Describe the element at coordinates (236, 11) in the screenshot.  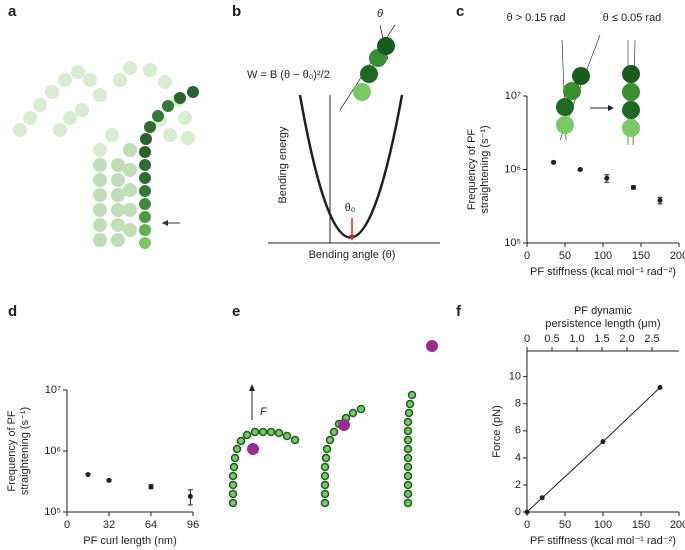
I see `panel-label: b` at that location.